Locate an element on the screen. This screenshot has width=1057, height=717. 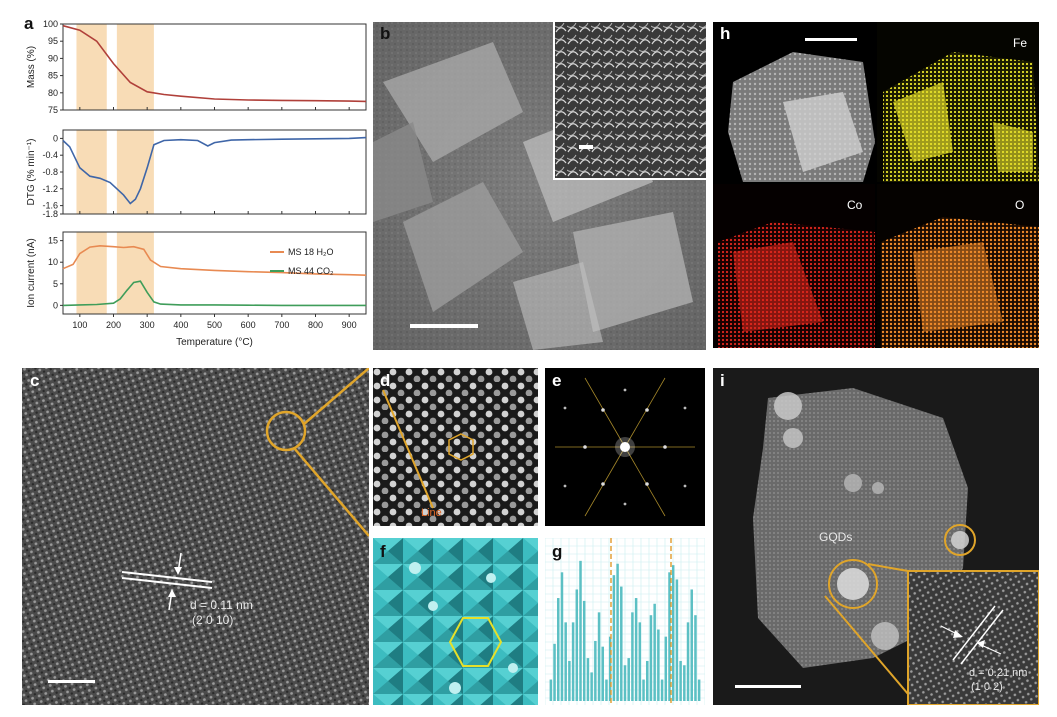
legend-entry: MS 18 H₂O is located at coordinates (311, 252).